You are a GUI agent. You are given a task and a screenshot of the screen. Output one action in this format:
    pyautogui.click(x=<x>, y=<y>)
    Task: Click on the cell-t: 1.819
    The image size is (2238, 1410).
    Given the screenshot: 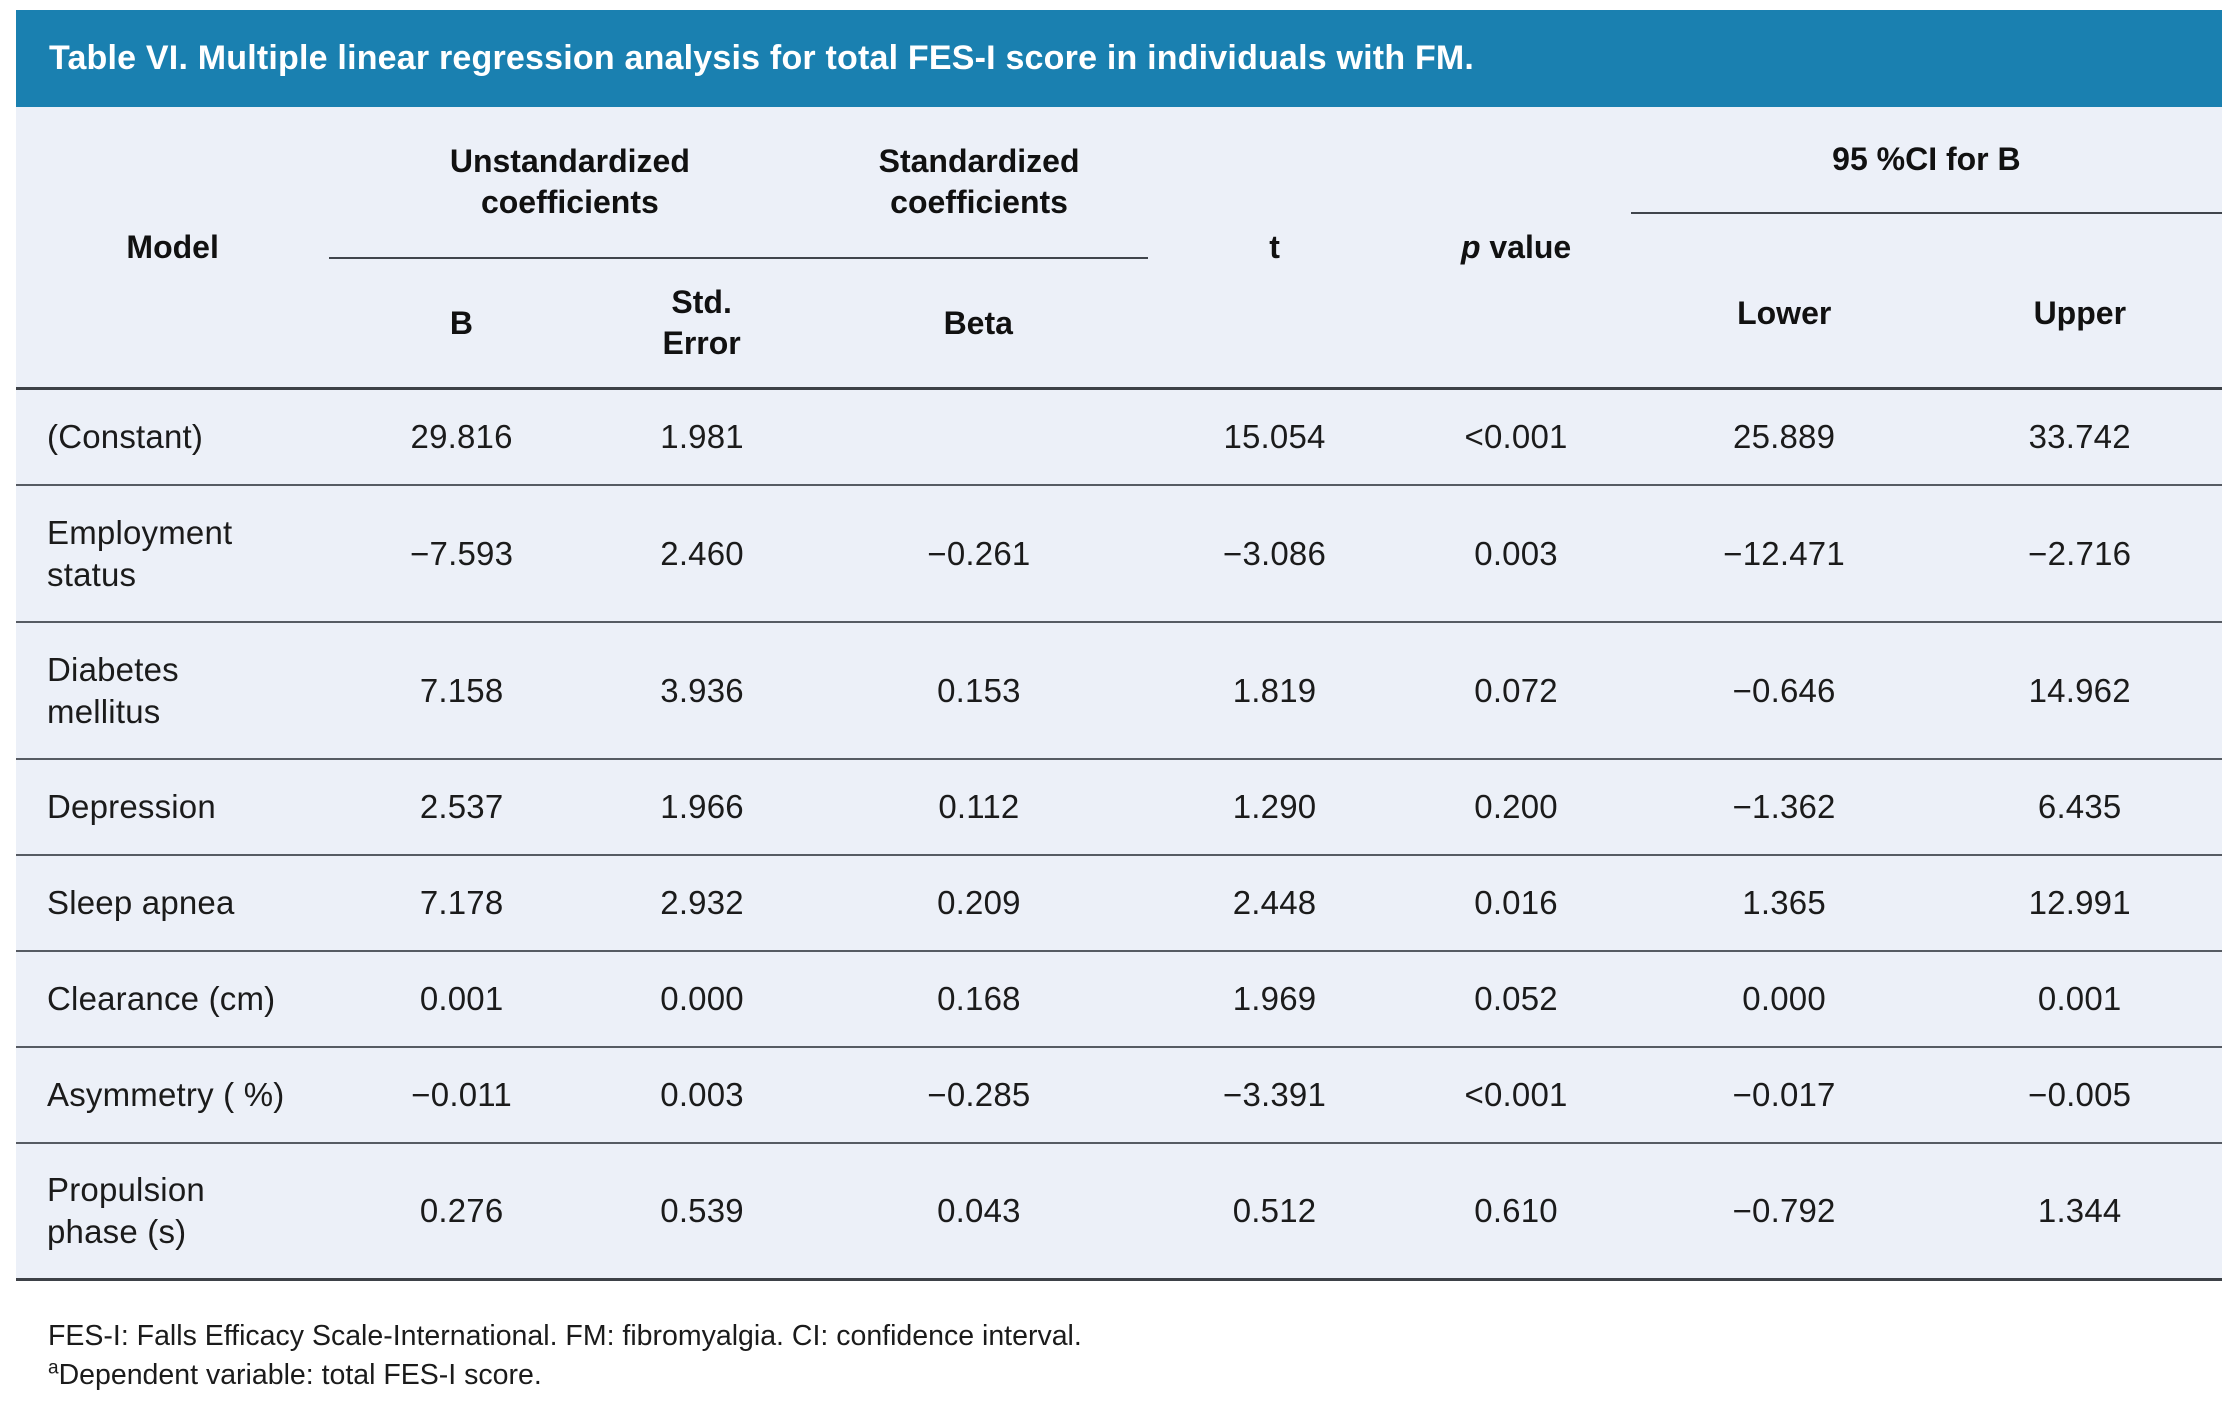 What is the action you would take?
    pyautogui.click(x=1274, y=690)
    